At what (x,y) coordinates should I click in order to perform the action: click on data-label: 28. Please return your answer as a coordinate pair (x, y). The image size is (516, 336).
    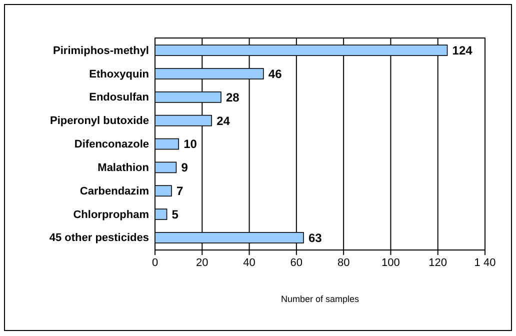
    Looking at the image, I should click on (233, 97).